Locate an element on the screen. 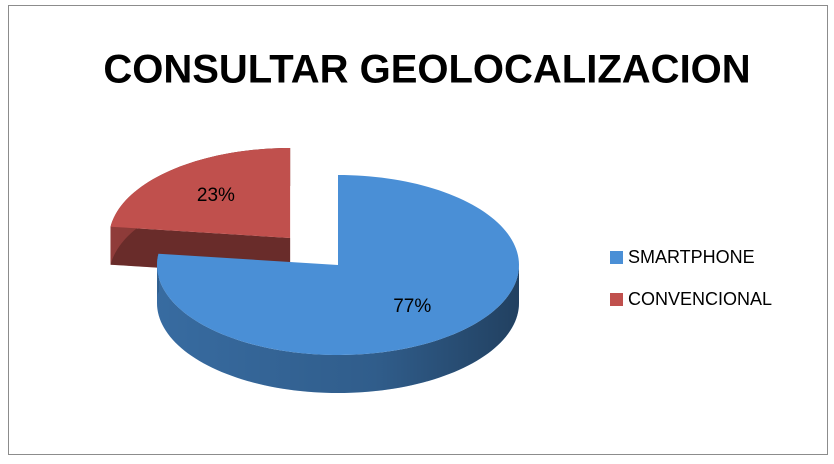 This screenshot has height=464, width=834. legend: SMARTPHONE CONVENCIONAL is located at coordinates (691, 278).